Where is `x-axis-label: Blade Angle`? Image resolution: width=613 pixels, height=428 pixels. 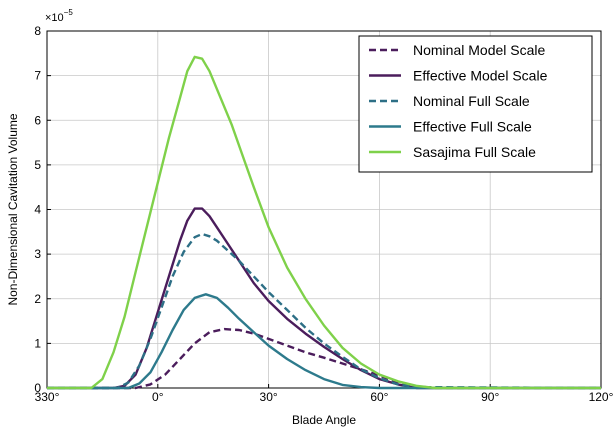 x-axis-label: Blade Angle is located at coordinates (324, 420).